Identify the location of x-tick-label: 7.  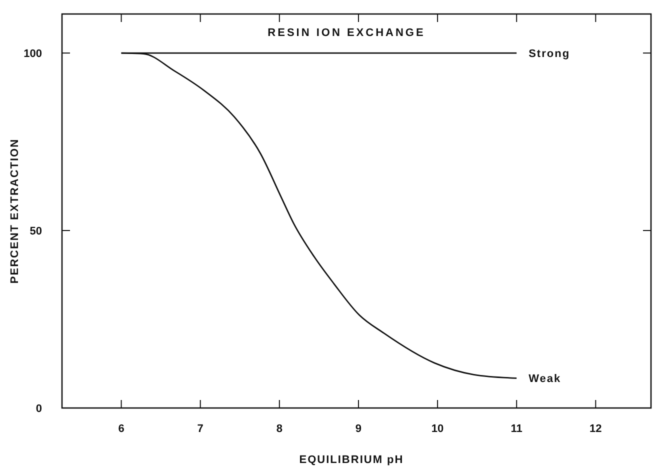
(200, 429).